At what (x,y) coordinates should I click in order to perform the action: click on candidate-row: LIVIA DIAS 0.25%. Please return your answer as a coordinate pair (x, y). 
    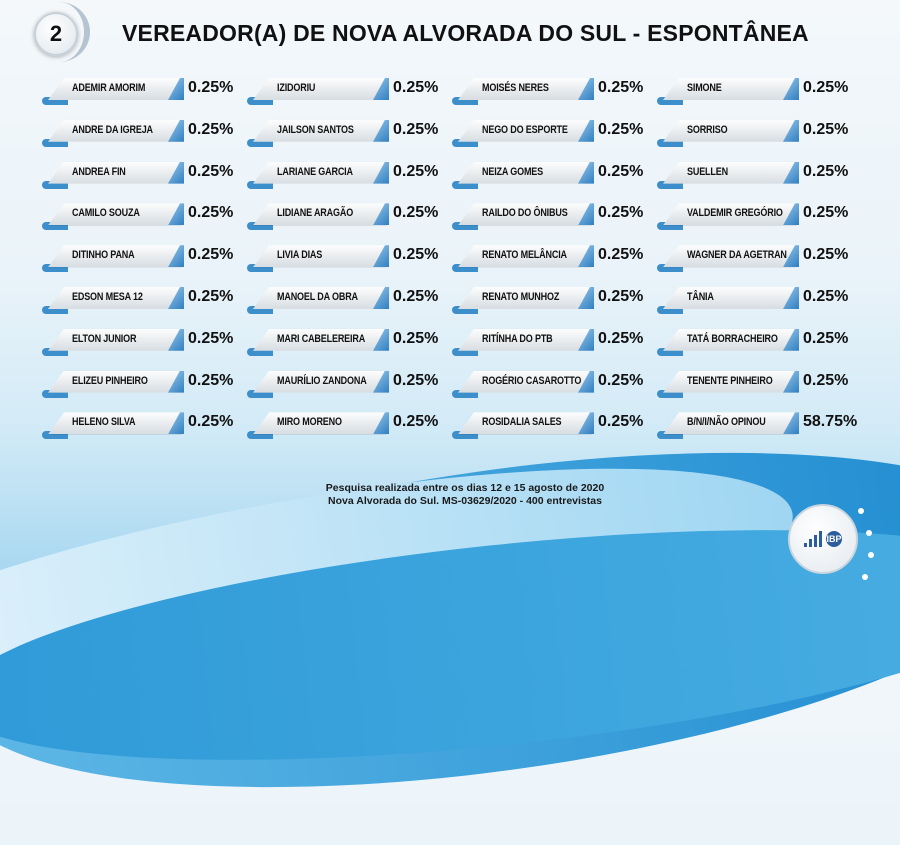
    Looking at the image, I should click on (347, 260).